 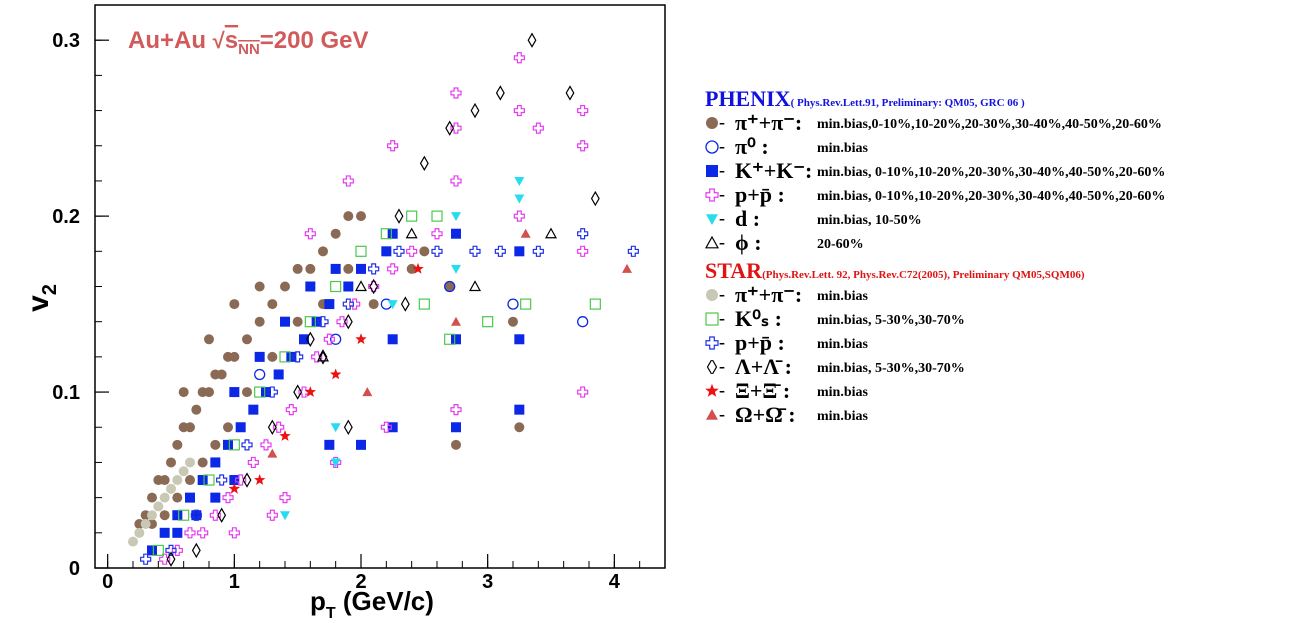 I want to click on legend-entry-xi: - Ξ+Ξ̄ : min.bias, so click(x=1005, y=391).